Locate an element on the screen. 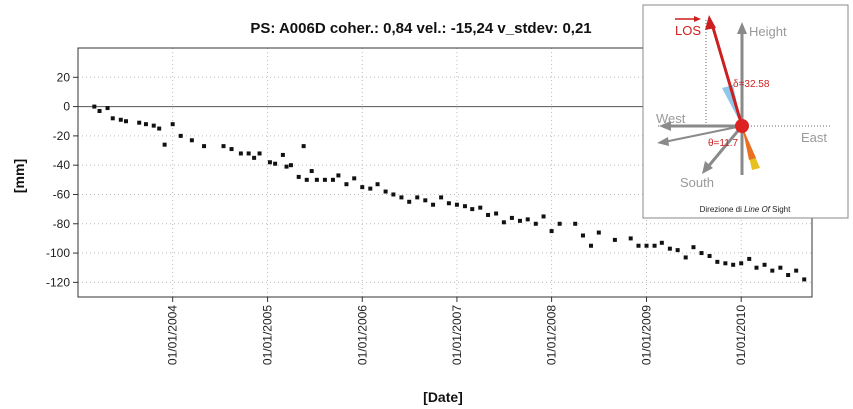 The image size is (853, 409). y-tick-label: -20 is located at coordinates (62, 136).